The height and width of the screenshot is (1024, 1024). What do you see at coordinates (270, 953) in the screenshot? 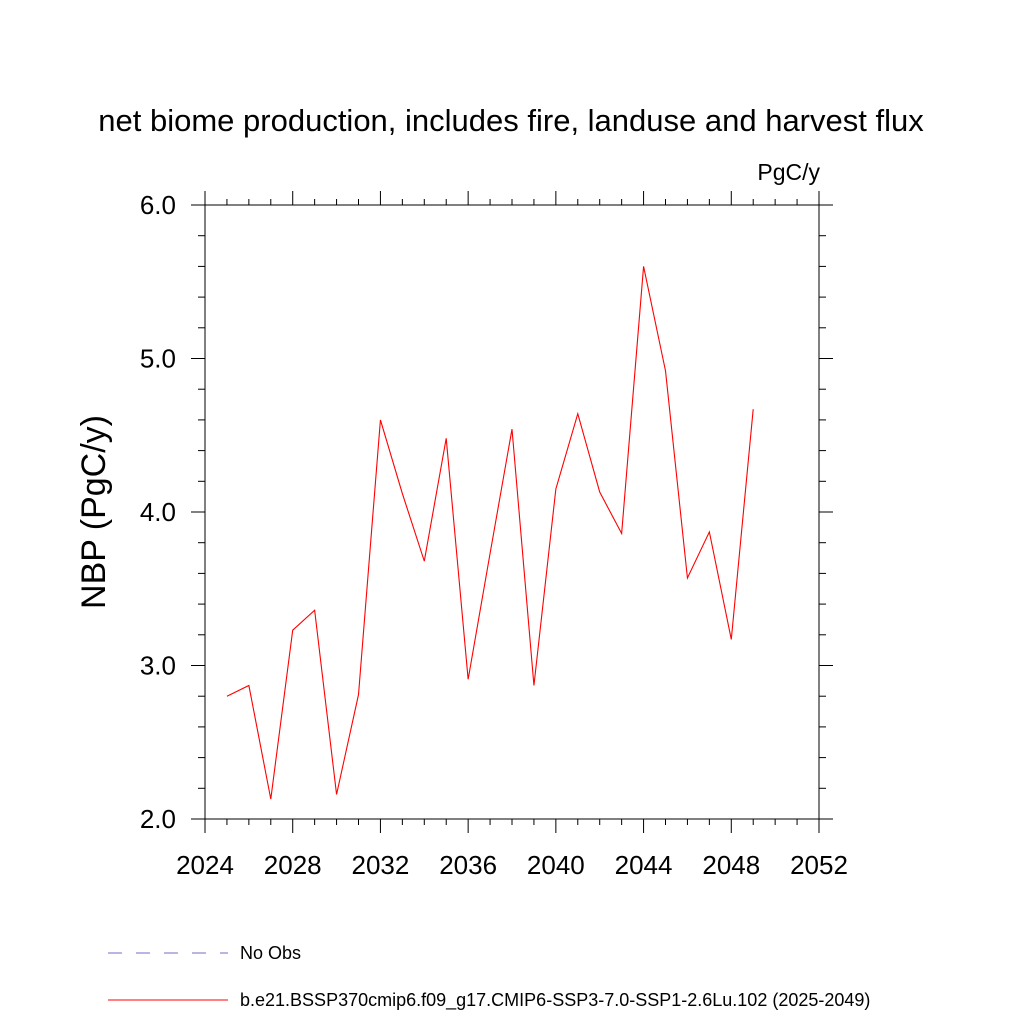
I see `legend-label-no-obs: No Obs` at bounding box center [270, 953].